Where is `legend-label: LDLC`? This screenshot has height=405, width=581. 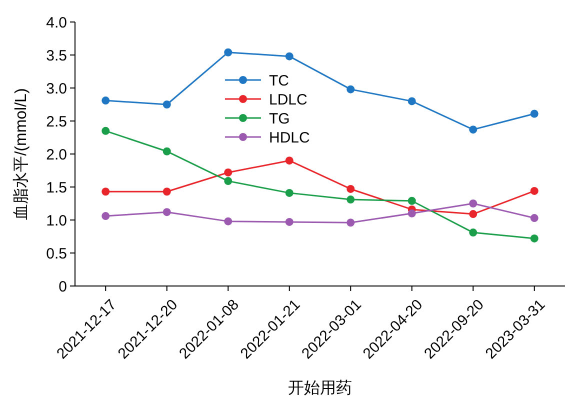
legend-label: LDLC is located at coordinates (288, 99).